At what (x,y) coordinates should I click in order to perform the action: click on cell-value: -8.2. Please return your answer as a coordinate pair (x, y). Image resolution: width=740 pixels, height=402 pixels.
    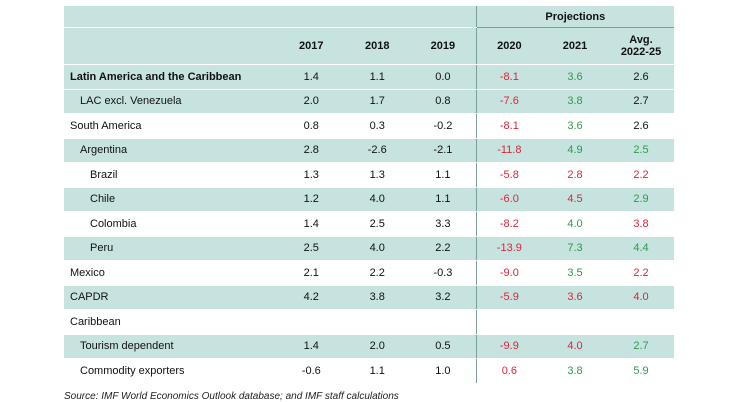
    Looking at the image, I should click on (509, 224).